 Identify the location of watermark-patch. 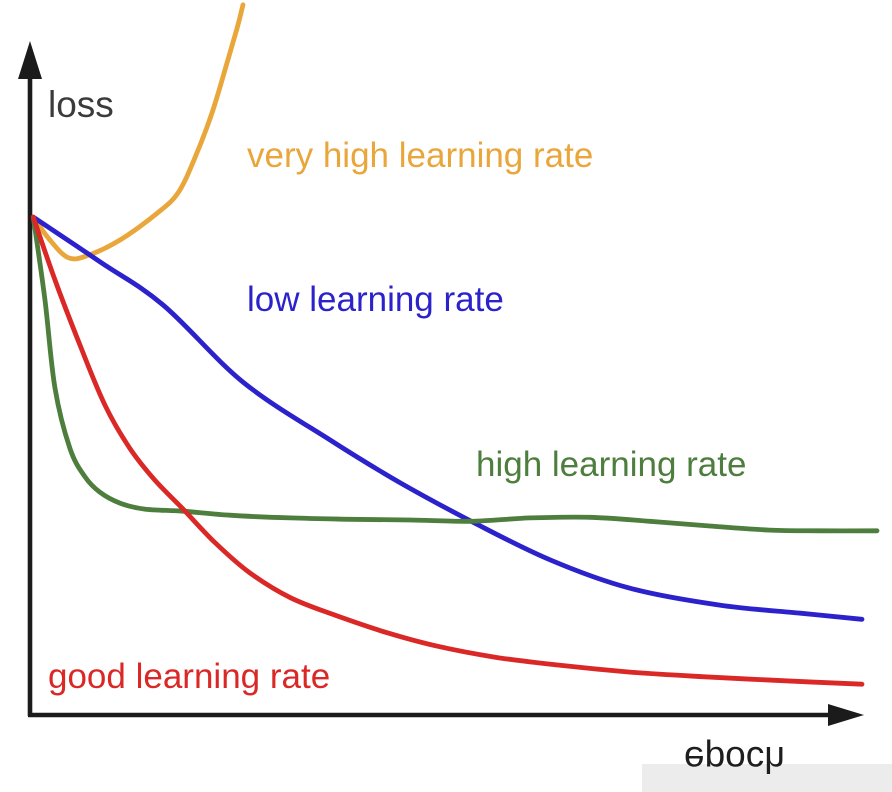
(767, 778).